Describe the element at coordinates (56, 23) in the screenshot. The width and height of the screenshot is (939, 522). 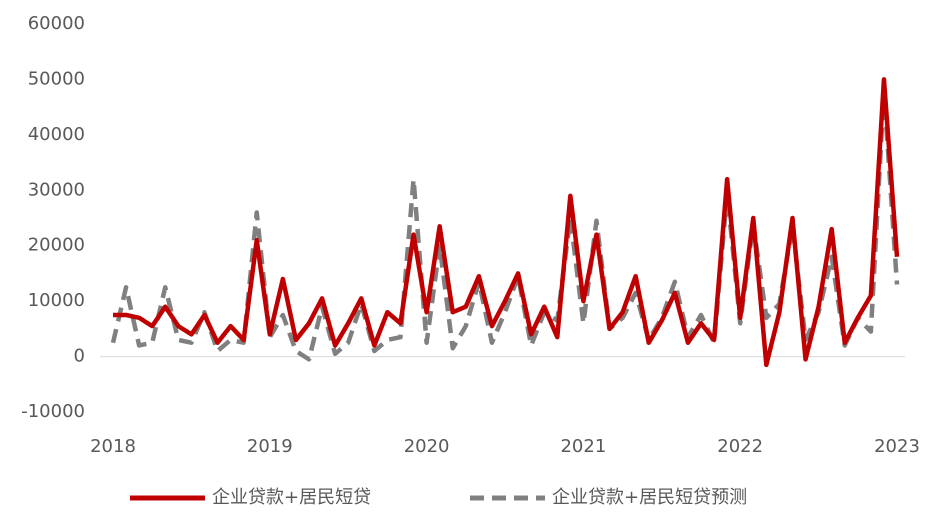
I see `y-tick-label: 60000` at that location.